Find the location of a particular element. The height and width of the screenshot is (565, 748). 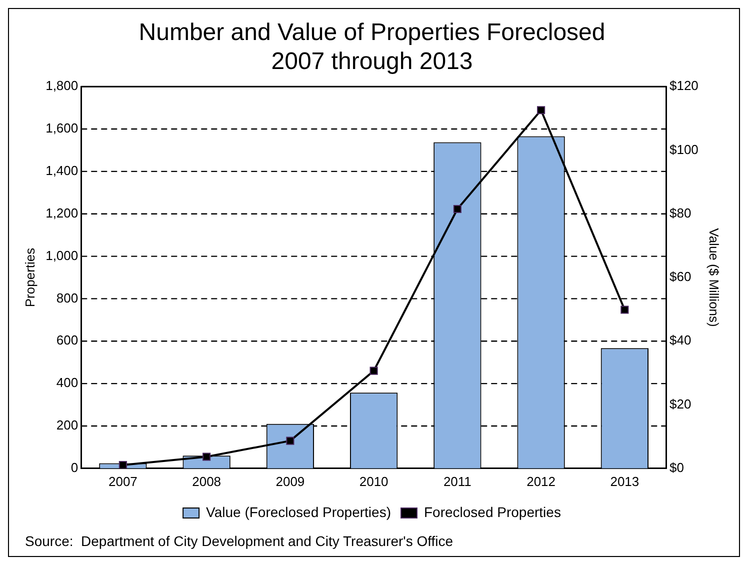

x-tick-label: 2010 is located at coordinates (373, 481).